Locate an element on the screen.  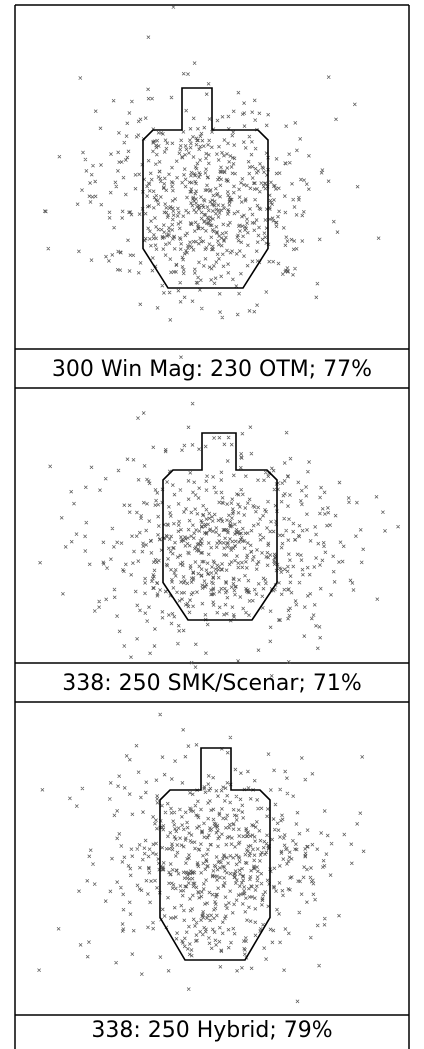
caption: 338: 250 Hybrid; 79% is located at coordinates (211, 1030).